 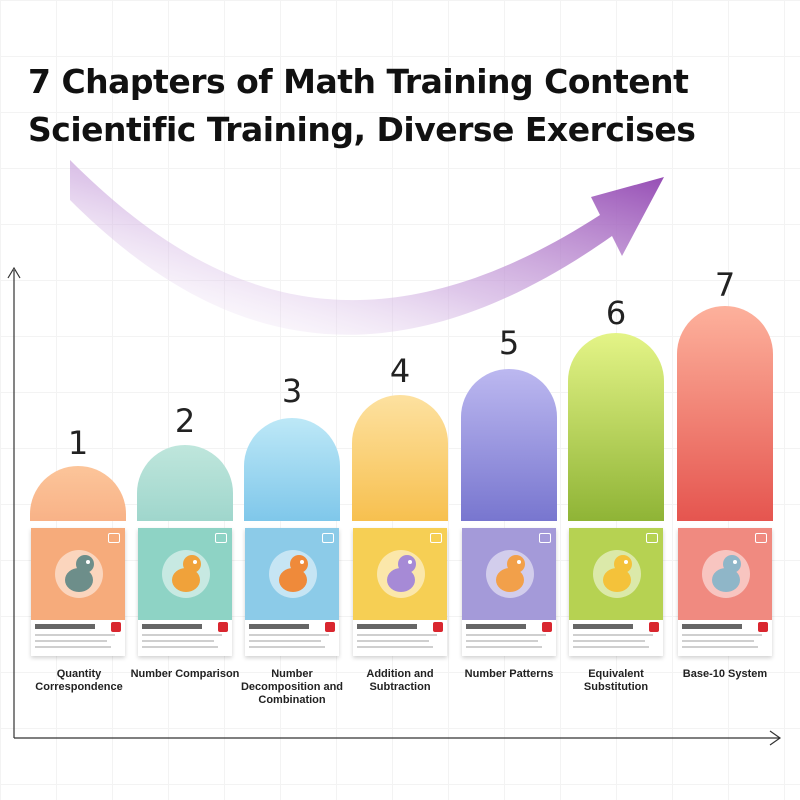 I want to click on chapter-label: Equivalent Substitution, so click(x=616, y=680).